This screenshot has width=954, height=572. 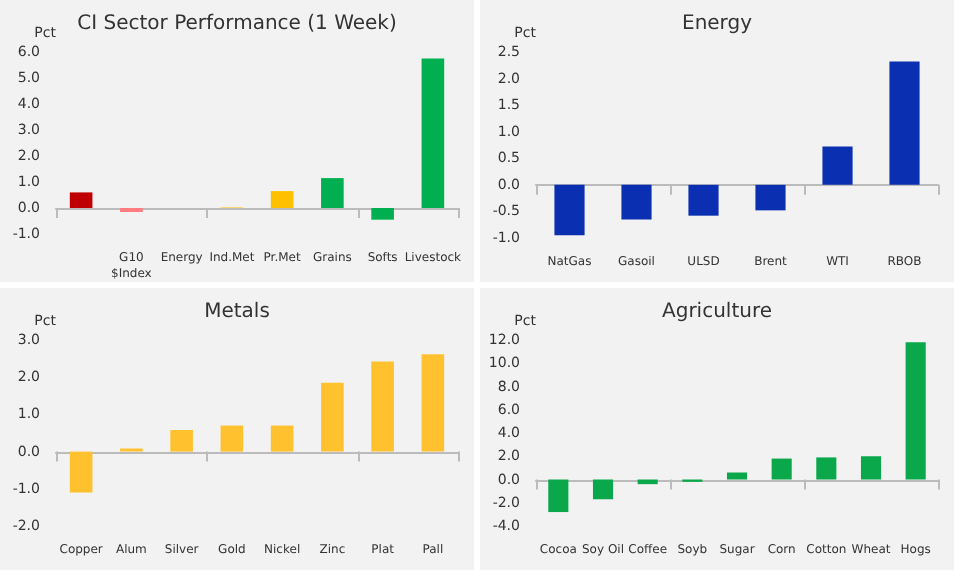 I want to click on chart-title: Metals, so click(x=237, y=312).